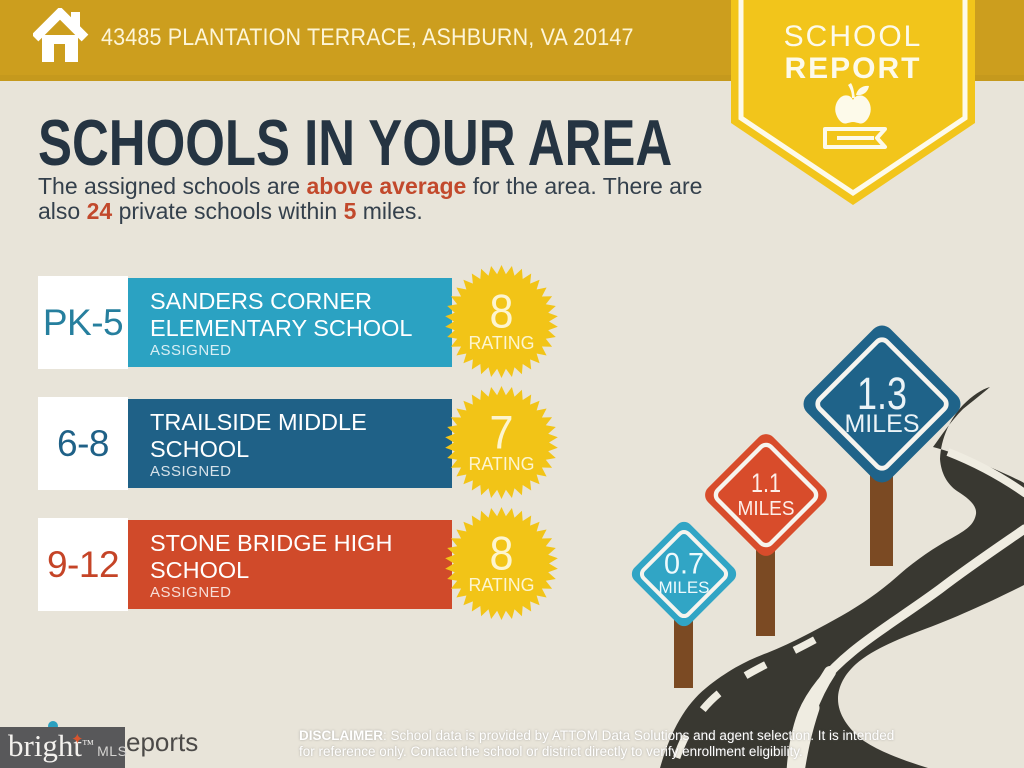  I want to click on svg-text: 7, so click(502, 432).